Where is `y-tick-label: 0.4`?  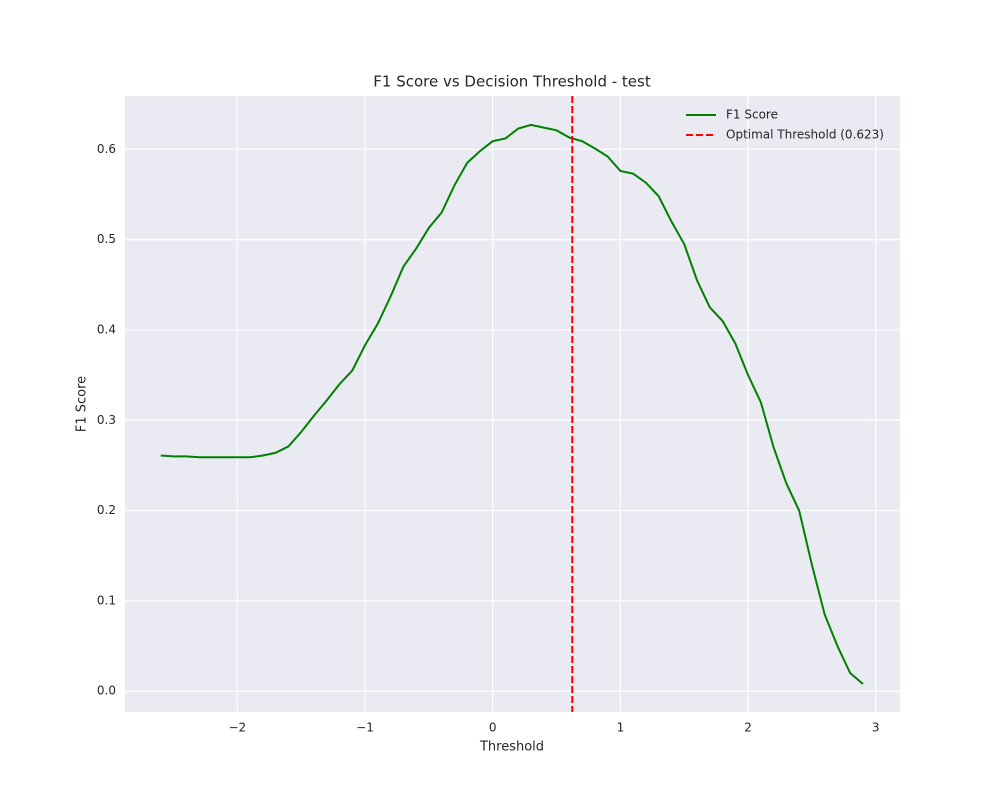 y-tick-label: 0.4 is located at coordinates (106, 329).